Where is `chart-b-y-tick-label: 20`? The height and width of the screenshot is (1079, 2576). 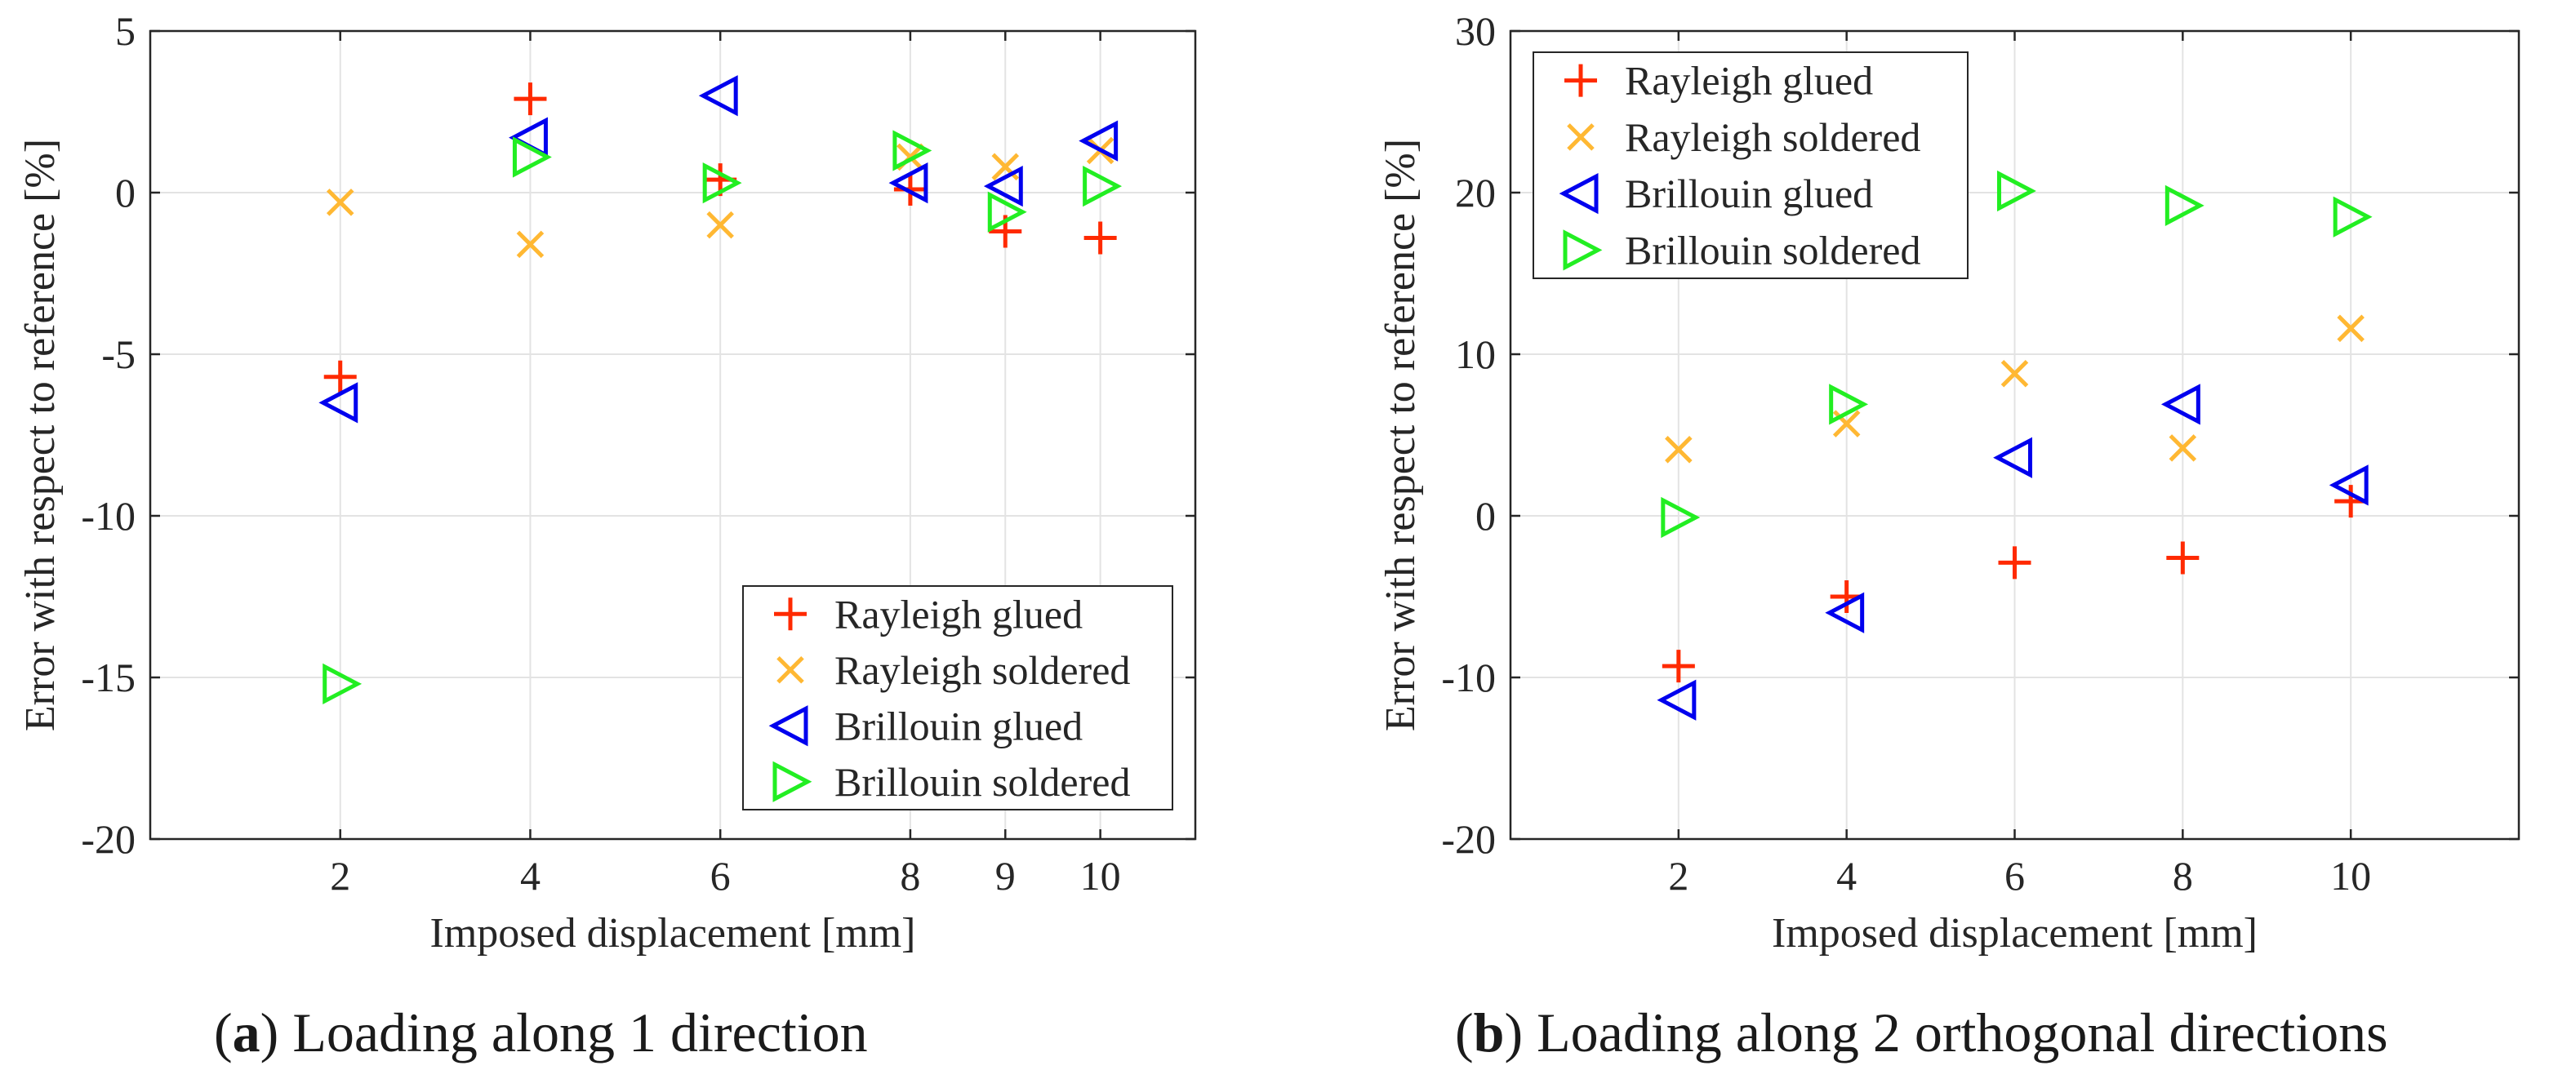 chart-b-y-tick-label: 20 is located at coordinates (1475, 192).